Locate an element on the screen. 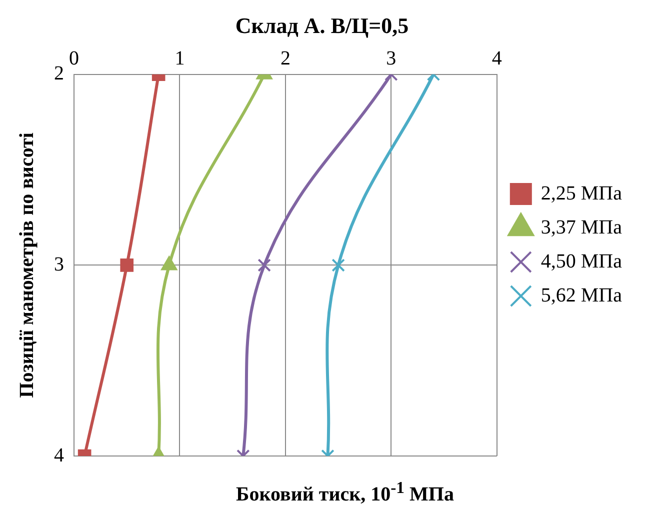  legend-label: 5,62 МПа is located at coordinates (581, 295).